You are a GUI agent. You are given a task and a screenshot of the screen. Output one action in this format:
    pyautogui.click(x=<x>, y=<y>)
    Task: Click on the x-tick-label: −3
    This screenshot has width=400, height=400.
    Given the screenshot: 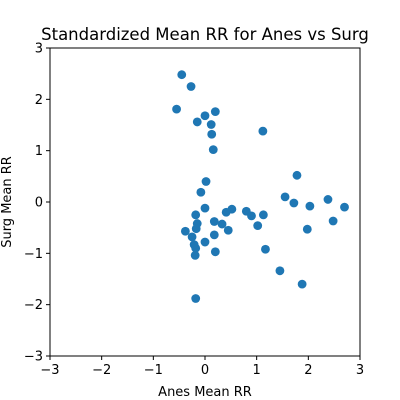 What is the action you would take?
    pyautogui.click(x=49, y=370)
    